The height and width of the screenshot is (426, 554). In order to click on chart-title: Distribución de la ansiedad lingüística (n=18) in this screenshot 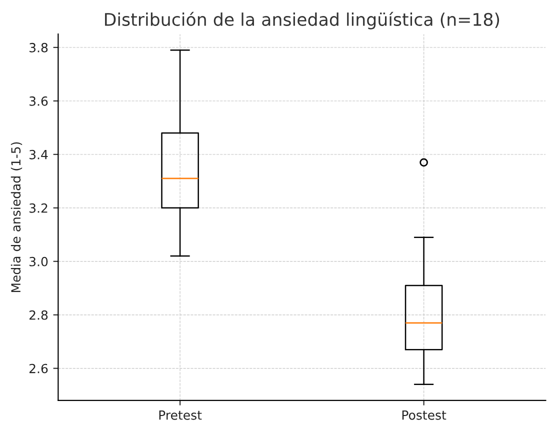, I will do `click(302, 21)`.